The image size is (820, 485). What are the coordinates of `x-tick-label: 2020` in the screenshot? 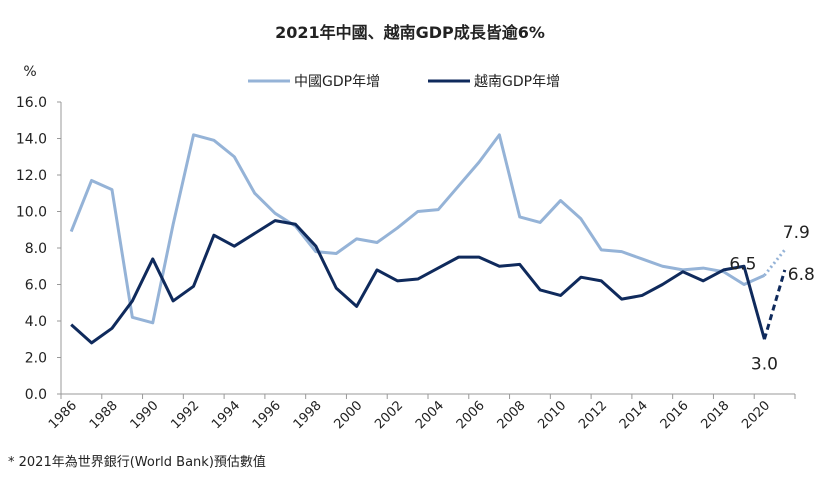 It's located at (756, 415).